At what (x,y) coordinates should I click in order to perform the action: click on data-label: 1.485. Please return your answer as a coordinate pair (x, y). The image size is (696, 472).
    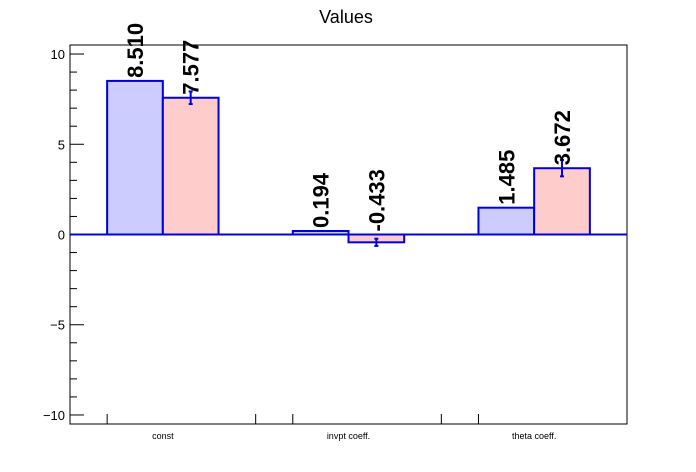
    Looking at the image, I should click on (506, 177).